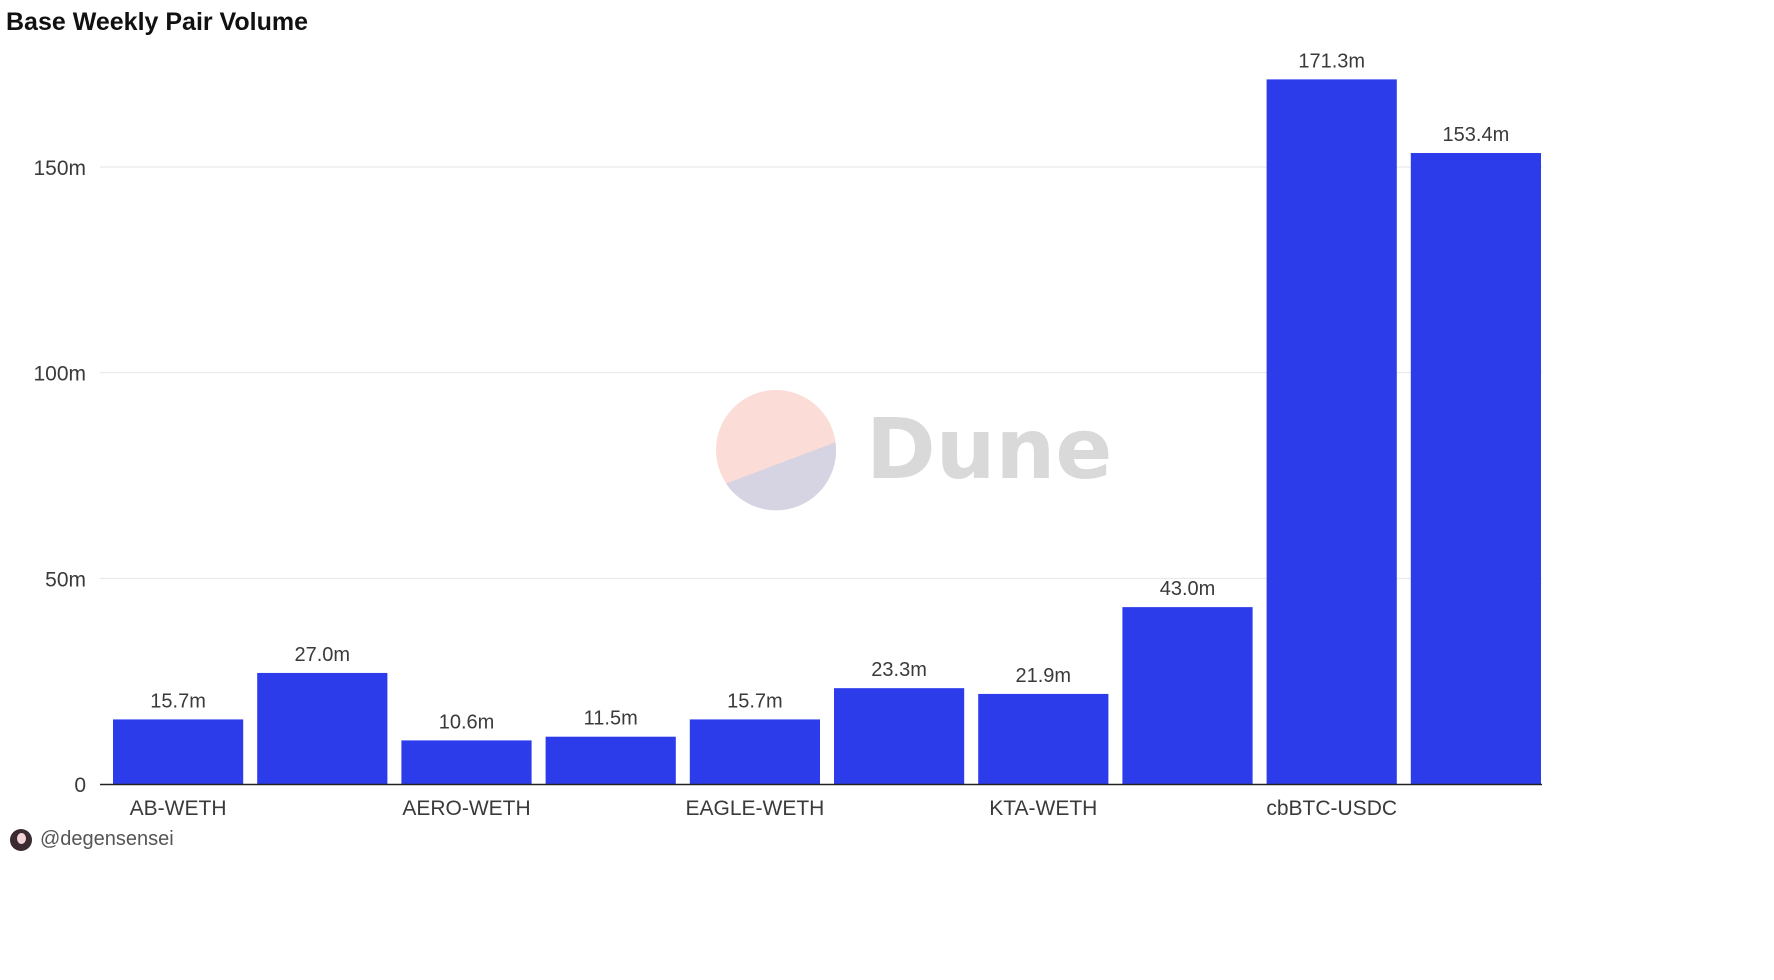 This screenshot has height=980, width=1774. What do you see at coordinates (1476, 135) in the screenshot?
I see `bar-value-label: 153.4m` at bounding box center [1476, 135].